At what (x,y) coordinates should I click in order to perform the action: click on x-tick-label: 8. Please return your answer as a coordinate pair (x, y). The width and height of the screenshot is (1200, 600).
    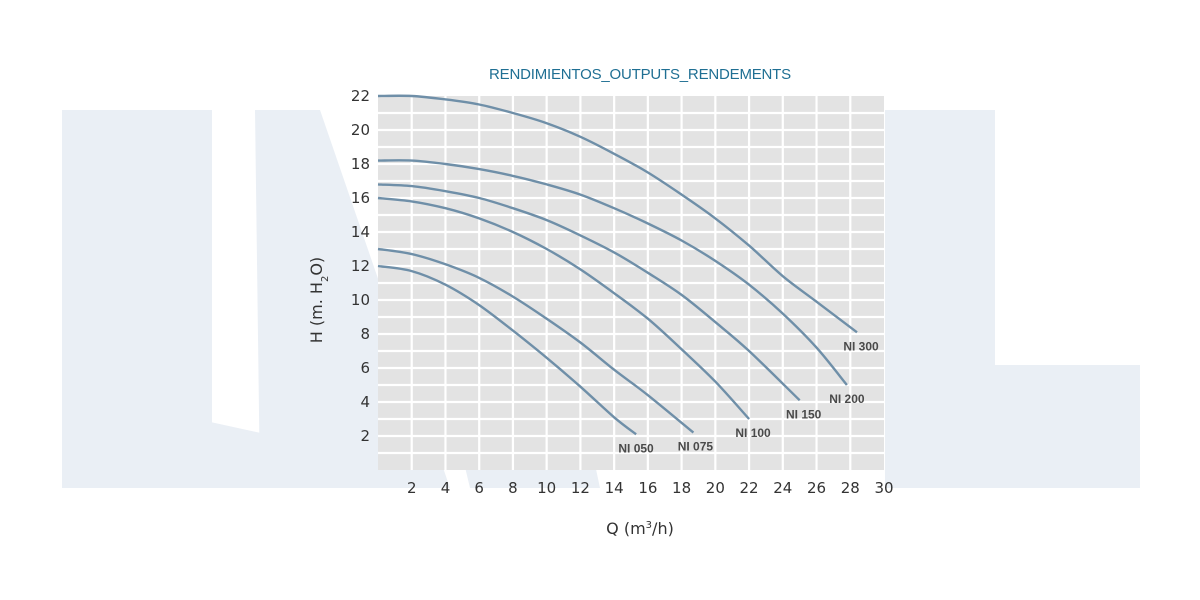
    Looking at the image, I should click on (513, 488).